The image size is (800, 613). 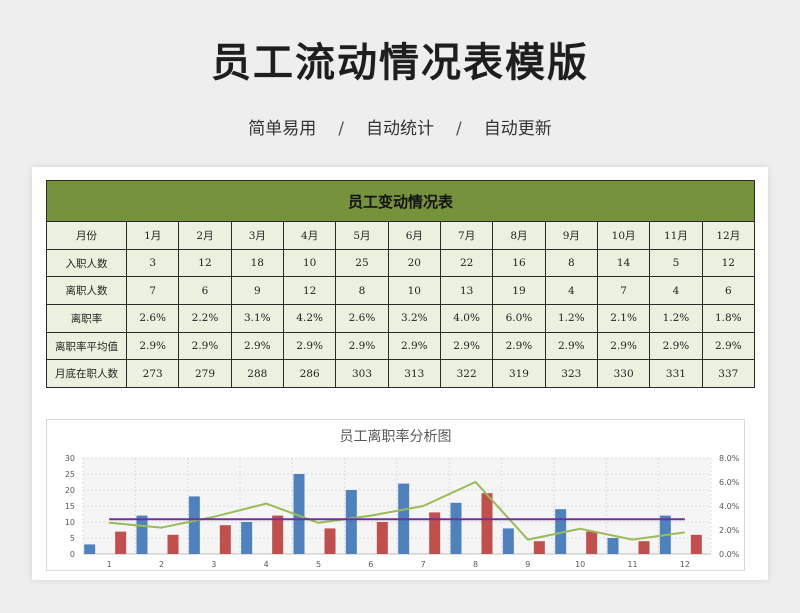 I want to click on x-tick-label: 8, so click(x=475, y=564).